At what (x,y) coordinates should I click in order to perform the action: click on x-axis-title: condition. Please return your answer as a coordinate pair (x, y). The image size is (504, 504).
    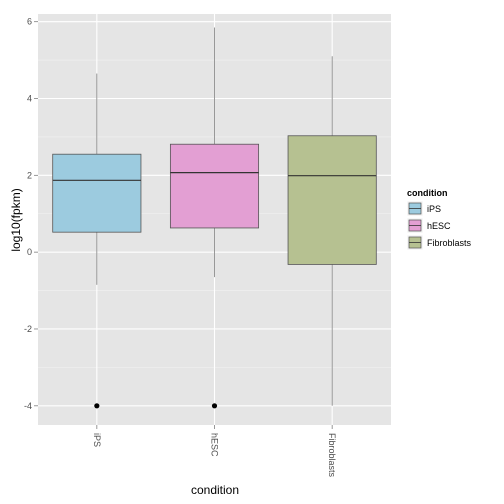
    Looking at the image, I should click on (215, 490).